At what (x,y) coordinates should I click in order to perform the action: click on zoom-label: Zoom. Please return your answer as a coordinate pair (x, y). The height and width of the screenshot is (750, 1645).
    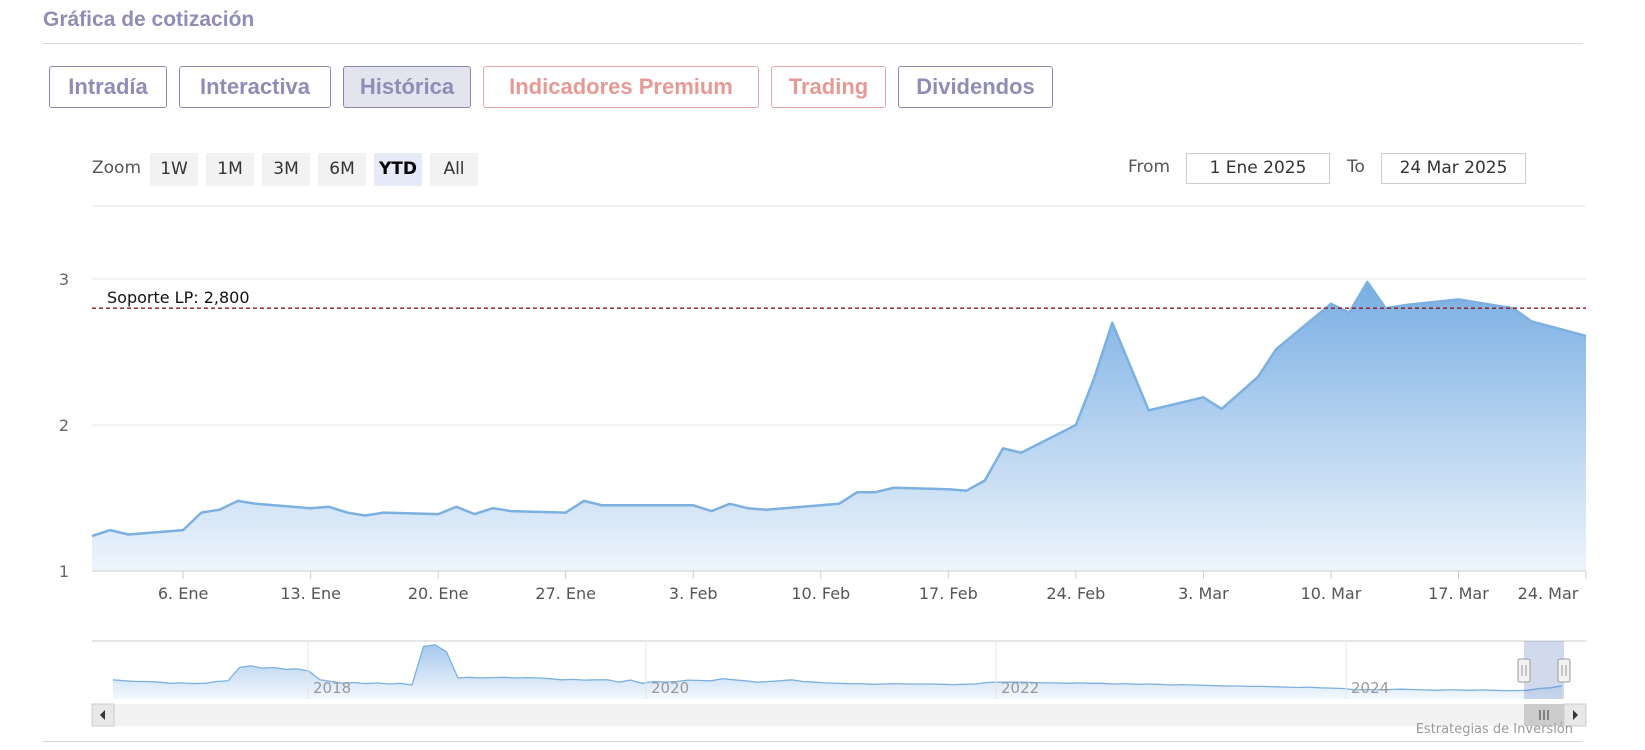
    Looking at the image, I should click on (117, 168).